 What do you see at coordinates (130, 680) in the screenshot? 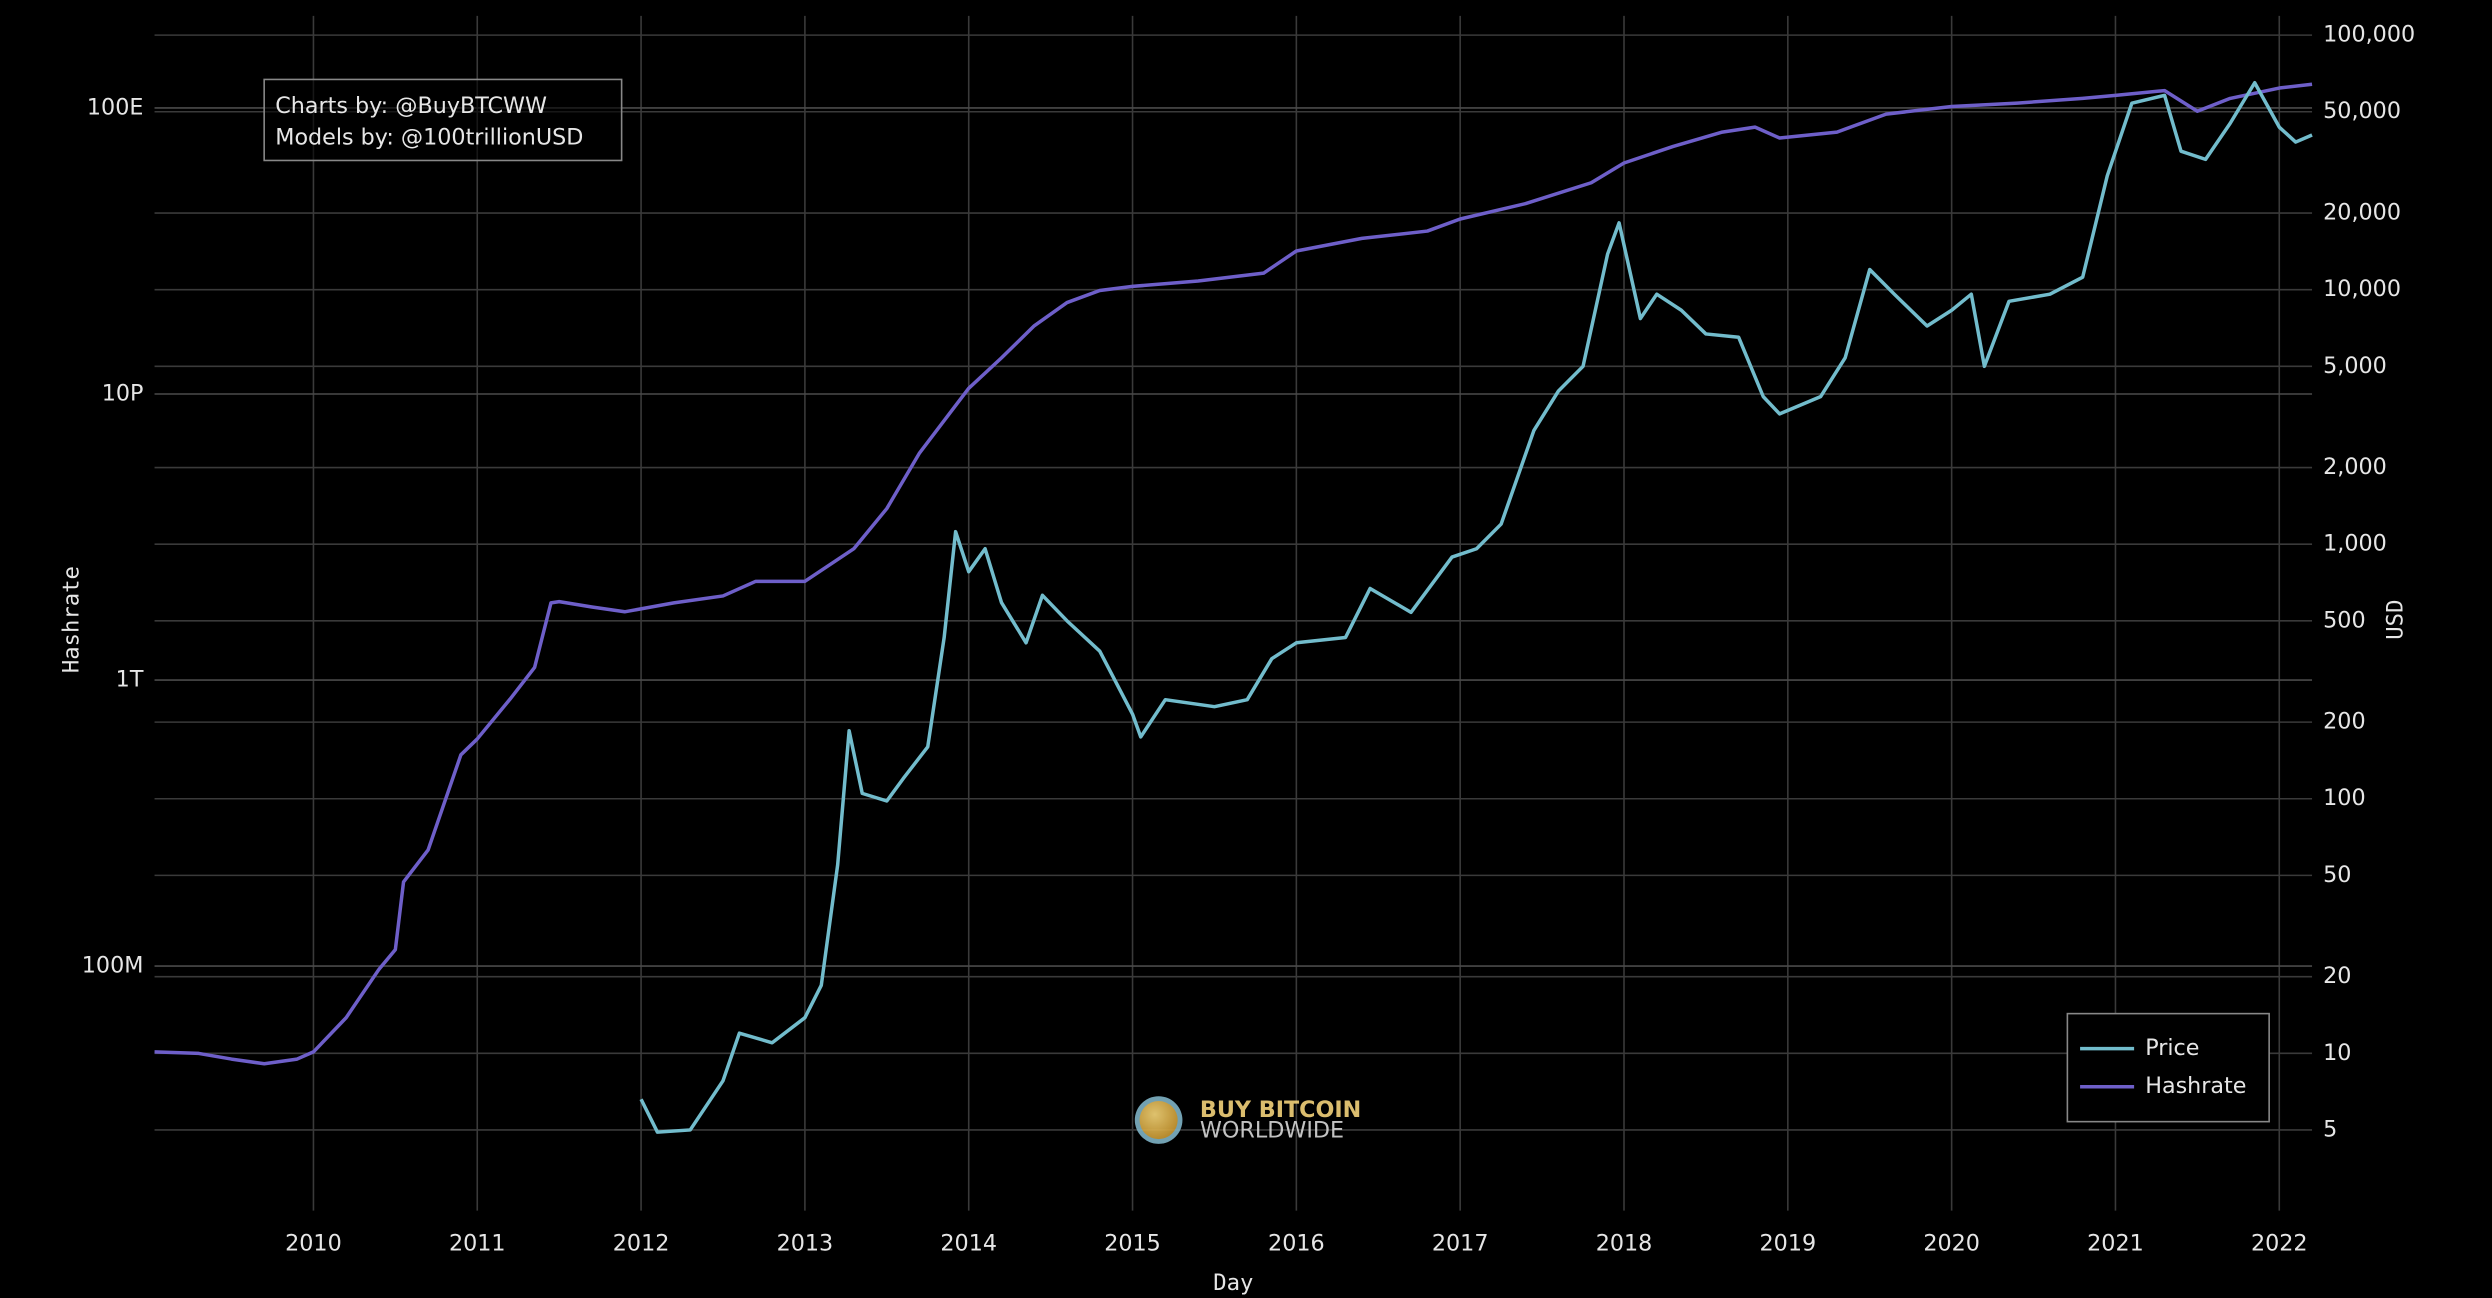
I see `y-tick-label: 1T` at bounding box center [130, 680].